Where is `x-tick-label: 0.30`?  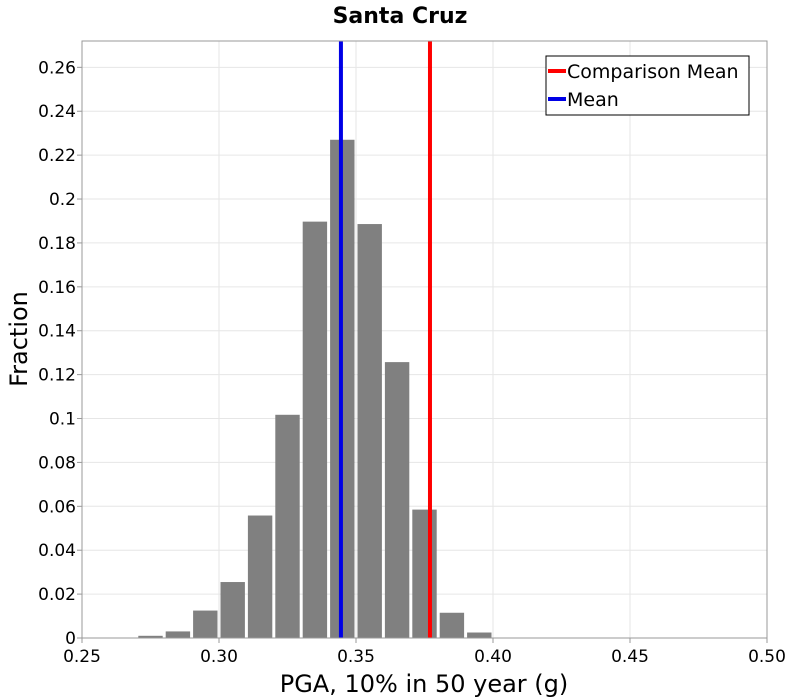 x-tick-label: 0.30 is located at coordinates (219, 657).